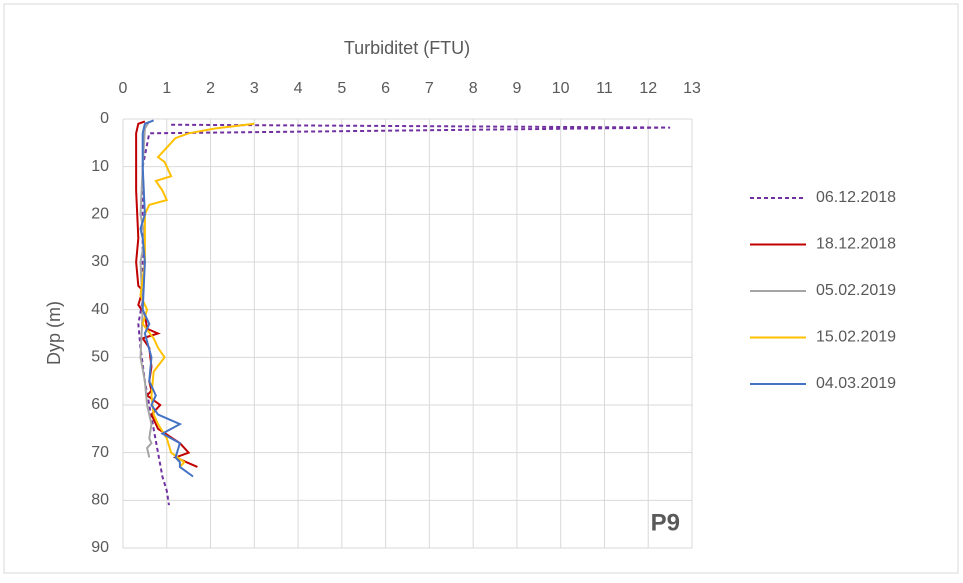 Image resolution: width=963 pixels, height=583 pixels. What do you see at coordinates (100, 214) in the screenshot?
I see `y-tick-label: 20` at bounding box center [100, 214].